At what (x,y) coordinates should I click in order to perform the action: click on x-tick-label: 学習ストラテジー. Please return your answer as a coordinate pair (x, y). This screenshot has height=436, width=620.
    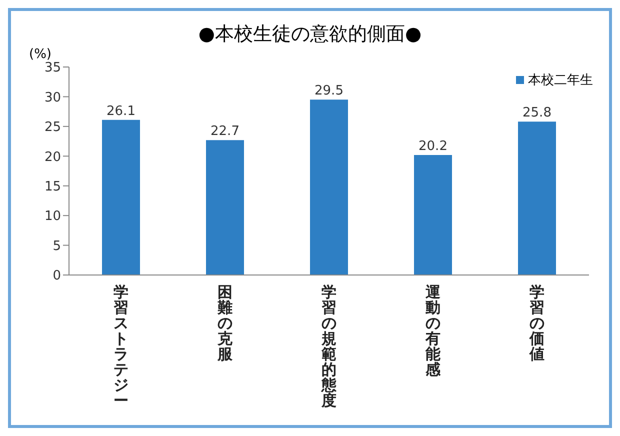
    Looking at the image, I should click on (121, 346).